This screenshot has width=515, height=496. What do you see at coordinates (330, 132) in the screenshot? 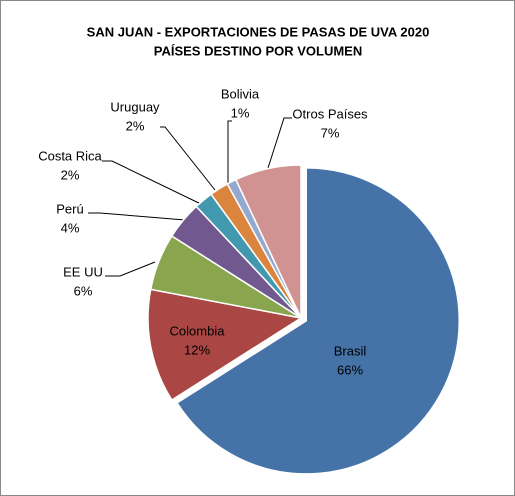
I see `slice-value-label: 7%` at bounding box center [330, 132].